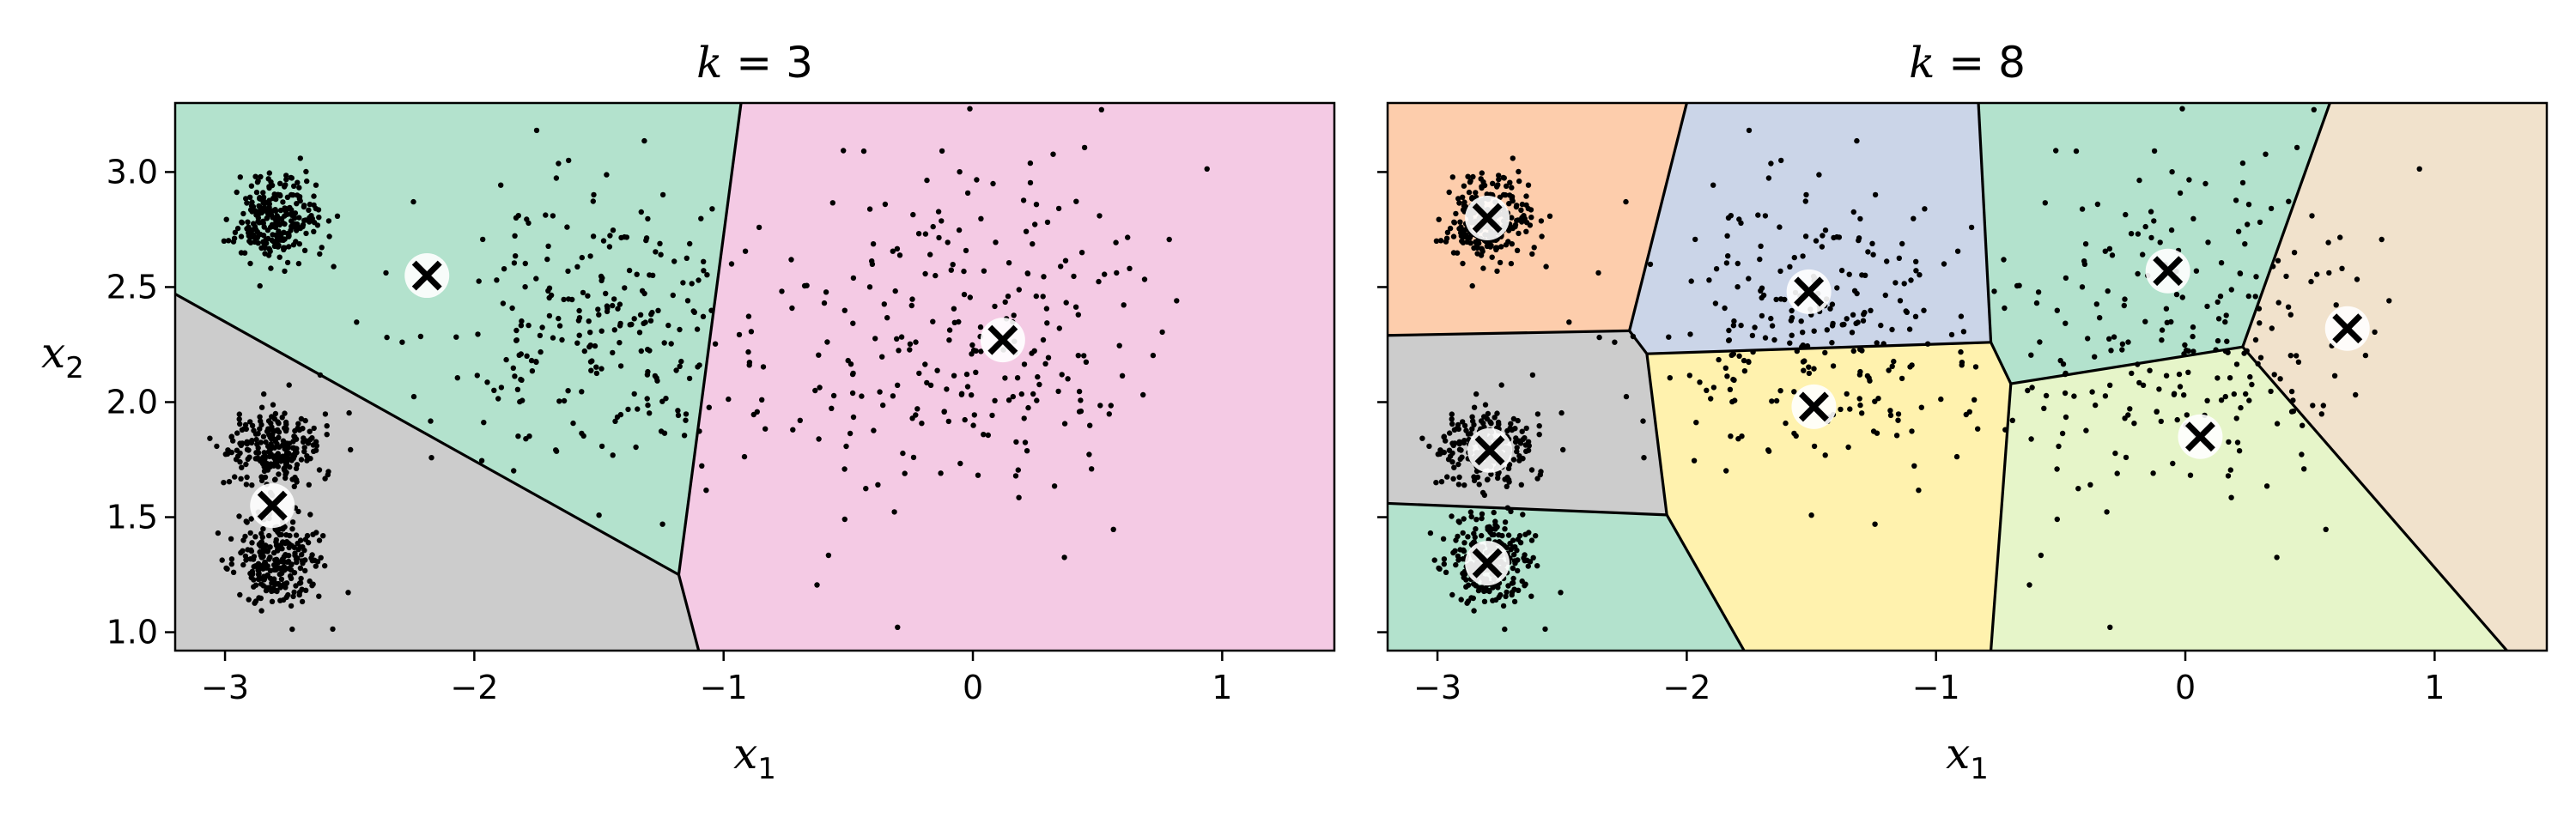 The width and height of the screenshot is (2576, 824). I want to click on centroid-cross, so click(1488, 563).